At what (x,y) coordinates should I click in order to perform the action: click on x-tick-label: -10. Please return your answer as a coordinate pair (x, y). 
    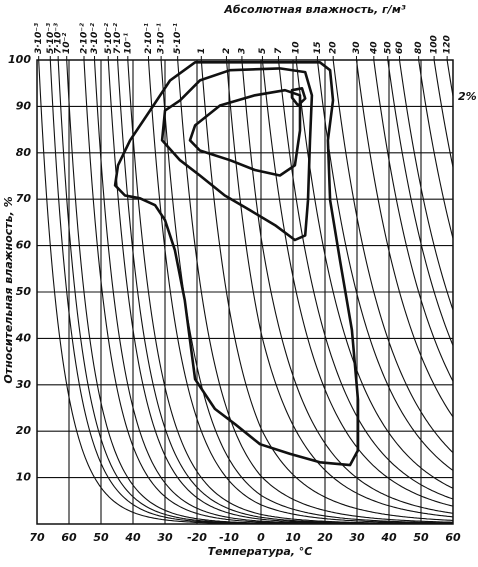
    Looking at the image, I should click on (229, 537).